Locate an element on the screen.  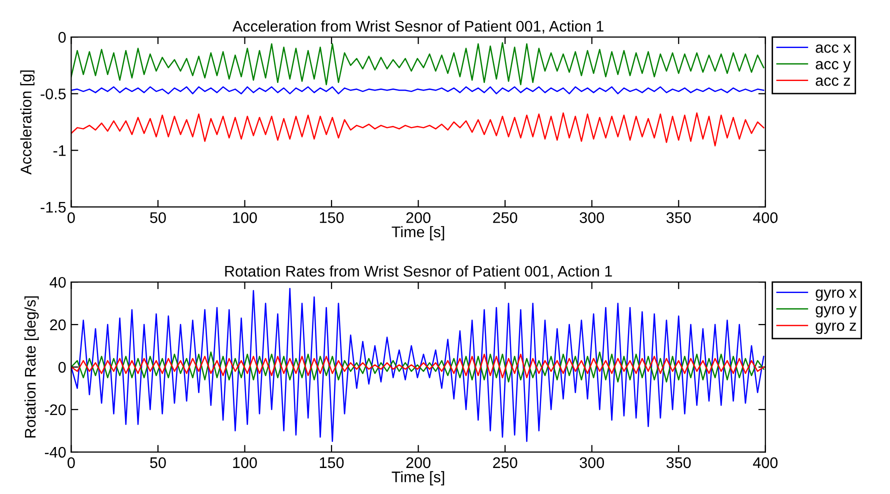
legend-label: acc y is located at coordinates (833, 66).